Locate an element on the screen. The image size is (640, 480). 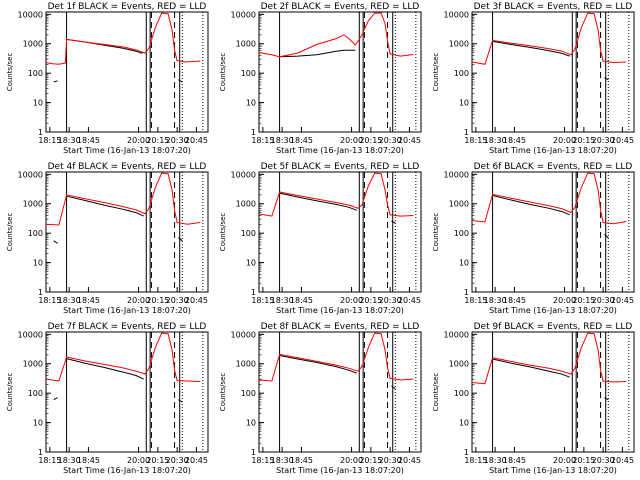
plot-title: Det 5f BLACK = Events, RED = LLD is located at coordinates (340, 167).